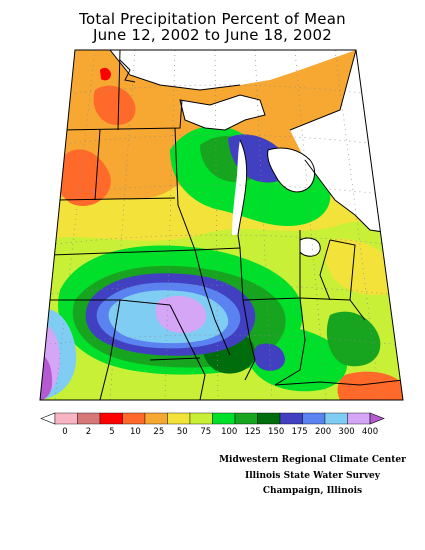  What do you see at coordinates (88, 432) in the screenshot?
I see `legend-tick-label: 2` at bounding box center [88, 432].